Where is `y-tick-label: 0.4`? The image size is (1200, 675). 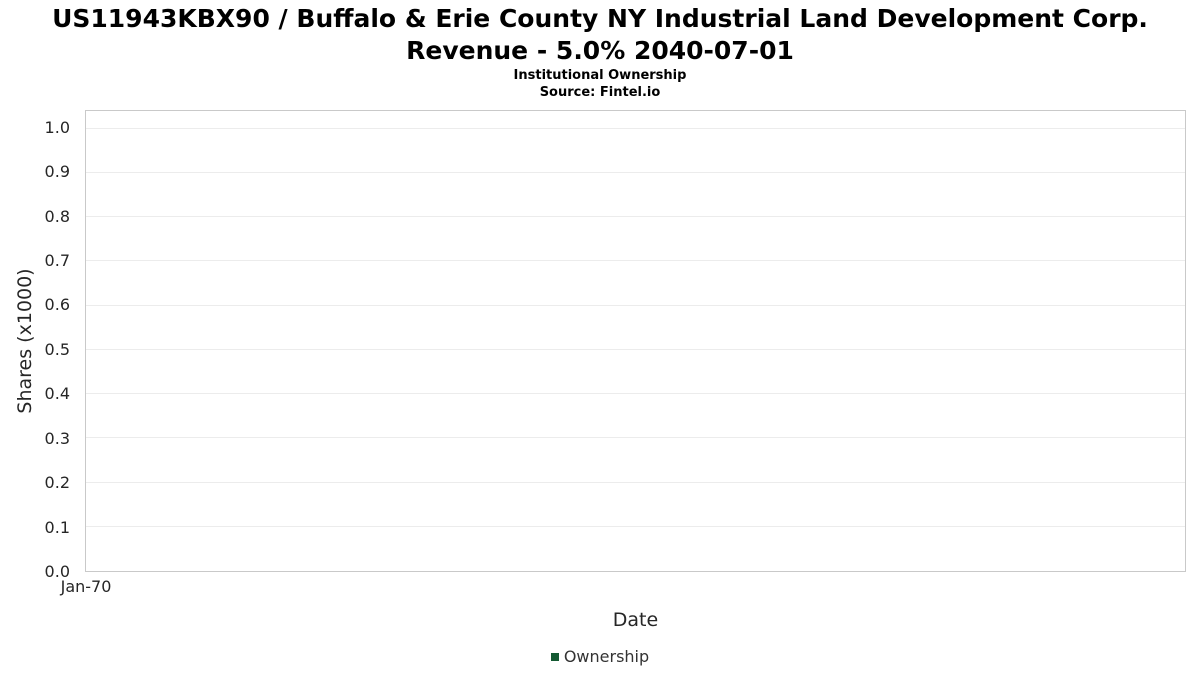 y-tick-label: 0.4 is located at coordinates (57, 394).